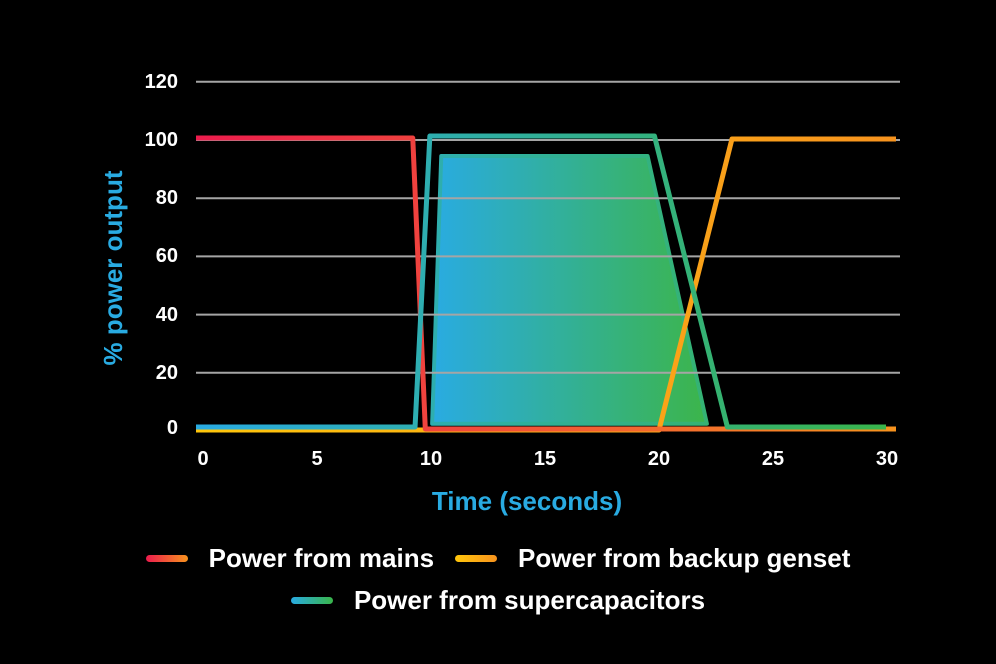 This screenshot has width=996, height=664. I want to click on legend-label-power-from-supercapacitors: Power from supercapacitors, so click(529, 600).